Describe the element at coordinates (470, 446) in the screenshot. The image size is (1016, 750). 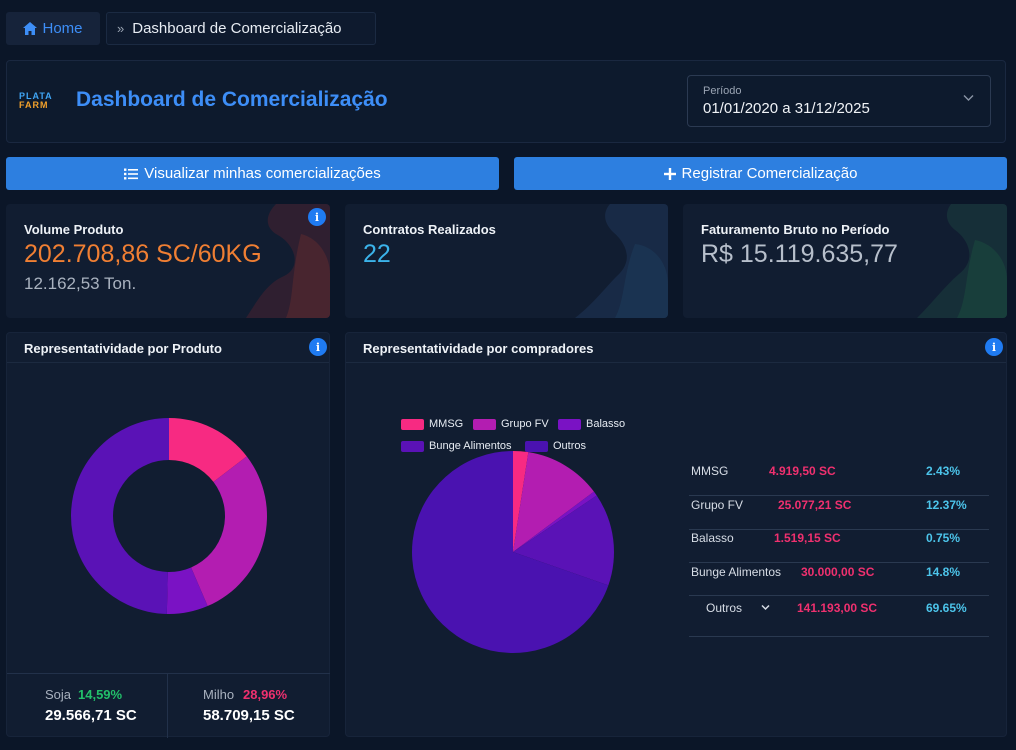
I see `legend-label: Bunge Alimentos` at that location.